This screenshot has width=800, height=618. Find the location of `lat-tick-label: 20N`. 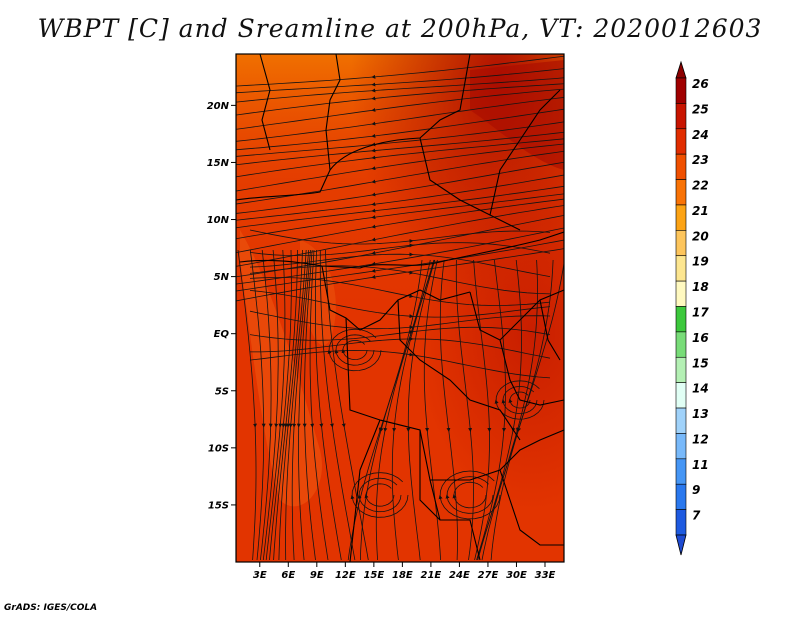

lat-tick-label: 20N is located at coordinates (218, 106).